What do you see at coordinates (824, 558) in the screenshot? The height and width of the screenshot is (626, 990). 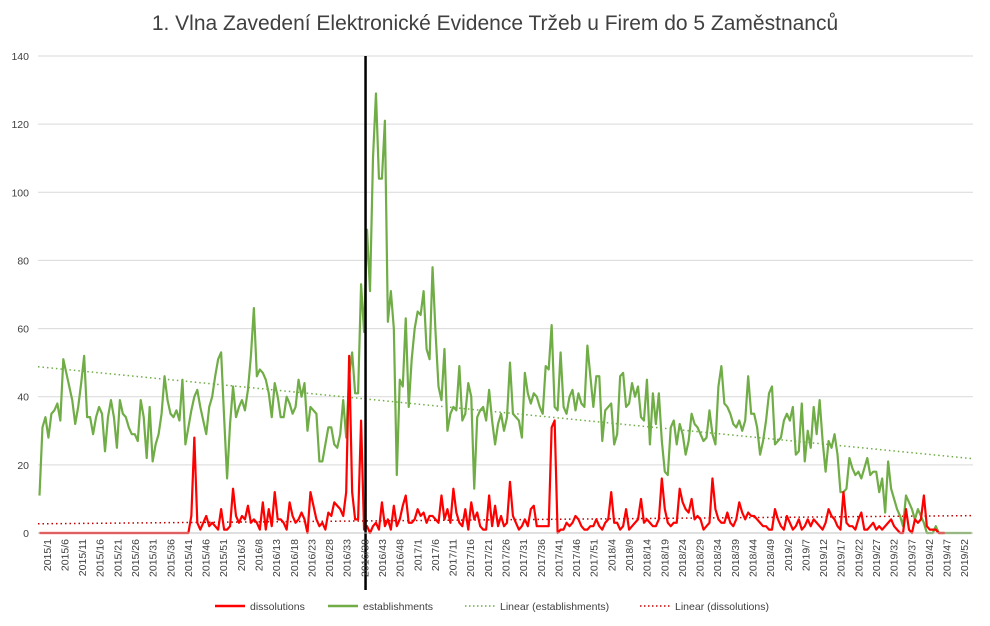 I see `x-tick-label-44: 2019/12` at bounding box center [824, 558].